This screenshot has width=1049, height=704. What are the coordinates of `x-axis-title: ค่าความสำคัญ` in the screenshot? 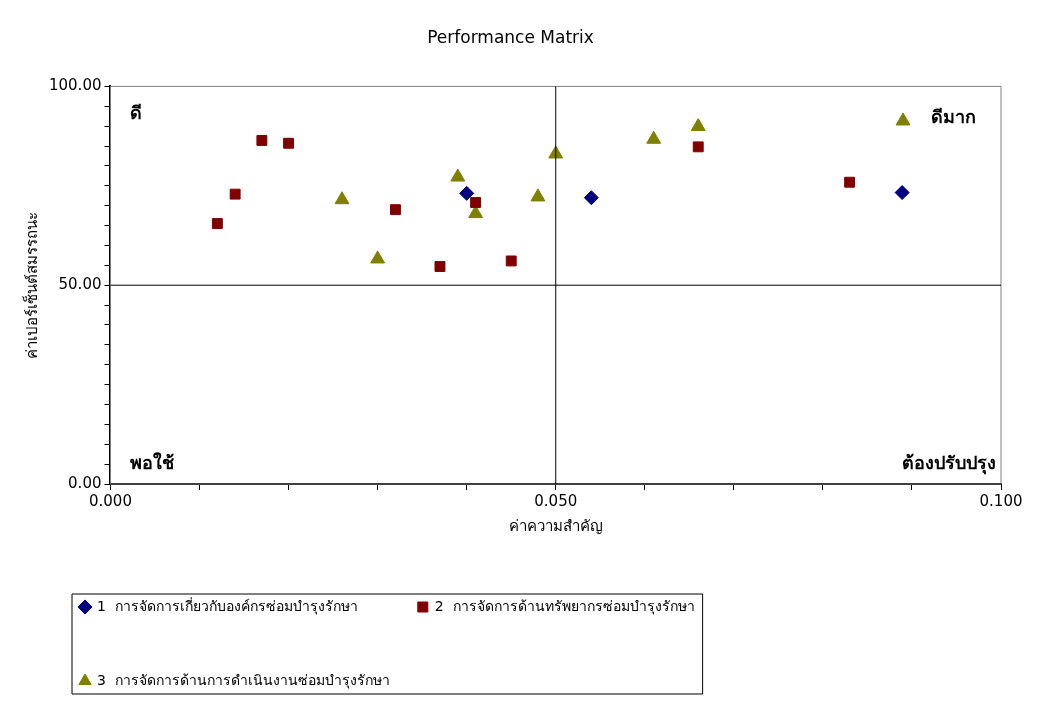 It's located at (555, 525).